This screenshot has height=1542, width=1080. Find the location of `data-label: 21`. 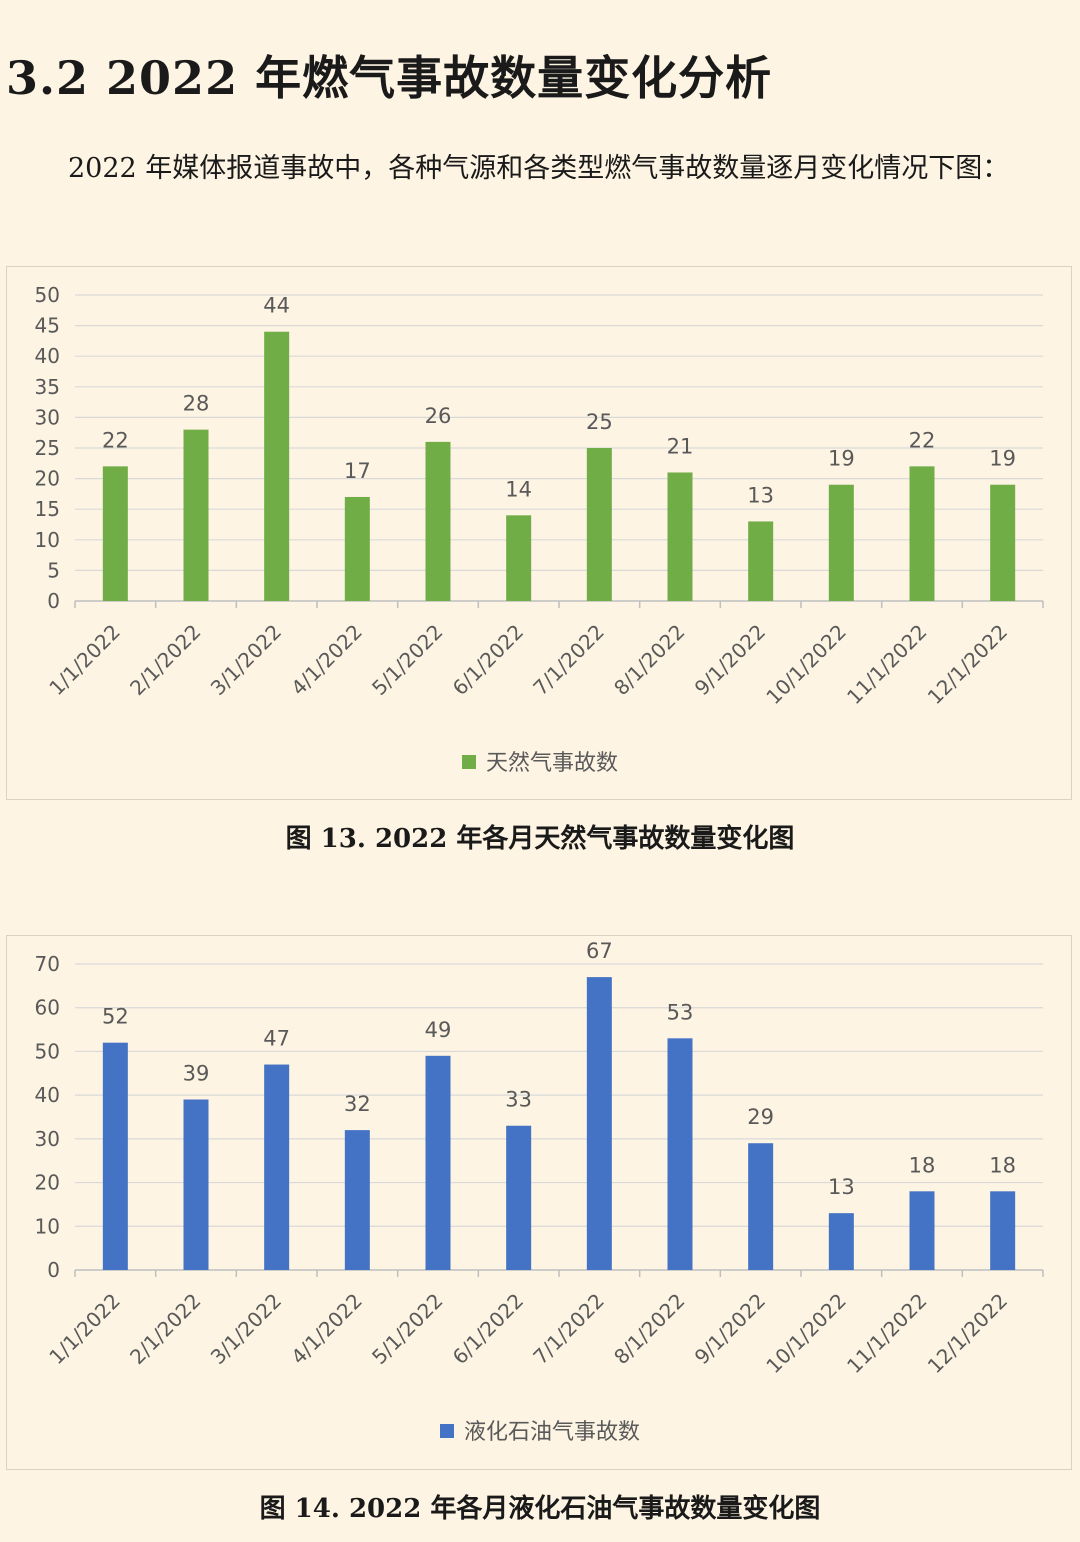

data-label: 21 is located at coordinates (680, 446).